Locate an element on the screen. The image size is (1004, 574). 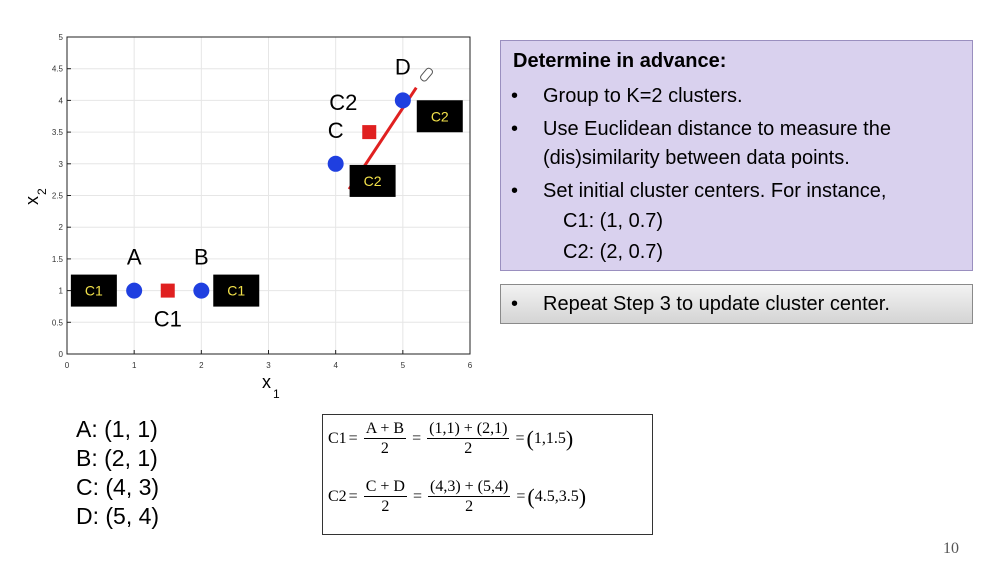
point-label: A is located at coordinates (134, 257).